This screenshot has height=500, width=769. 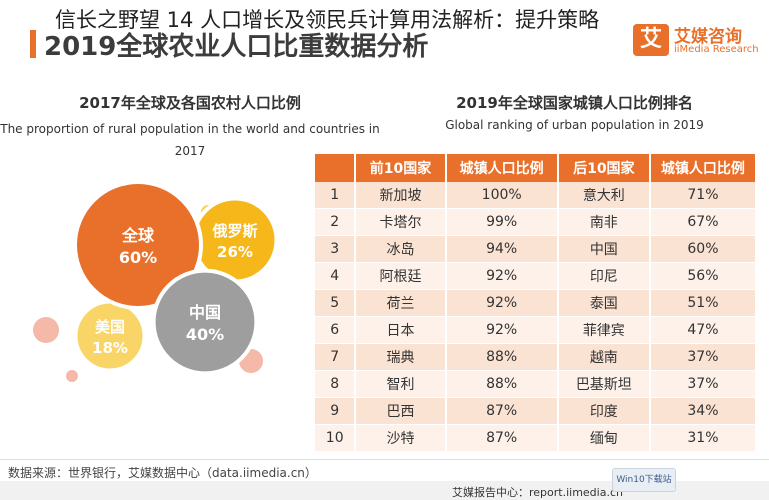 I want to click on watermark-badge: Win10下载站, so click(x=644, y=480).